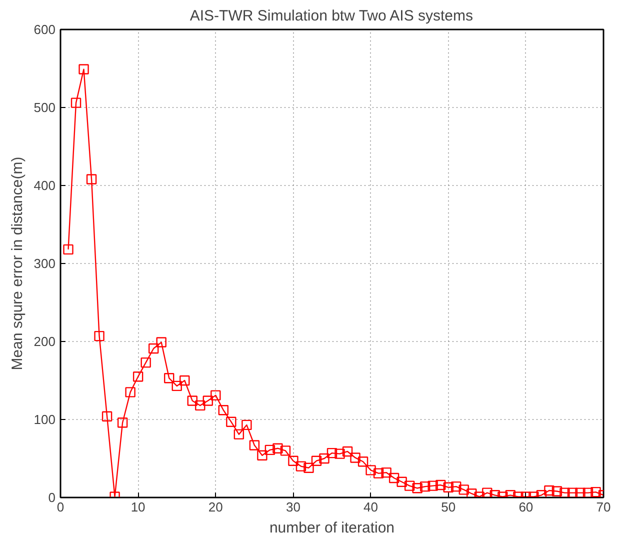  I want to click on x-tick-label: 50, so click(448, 507).